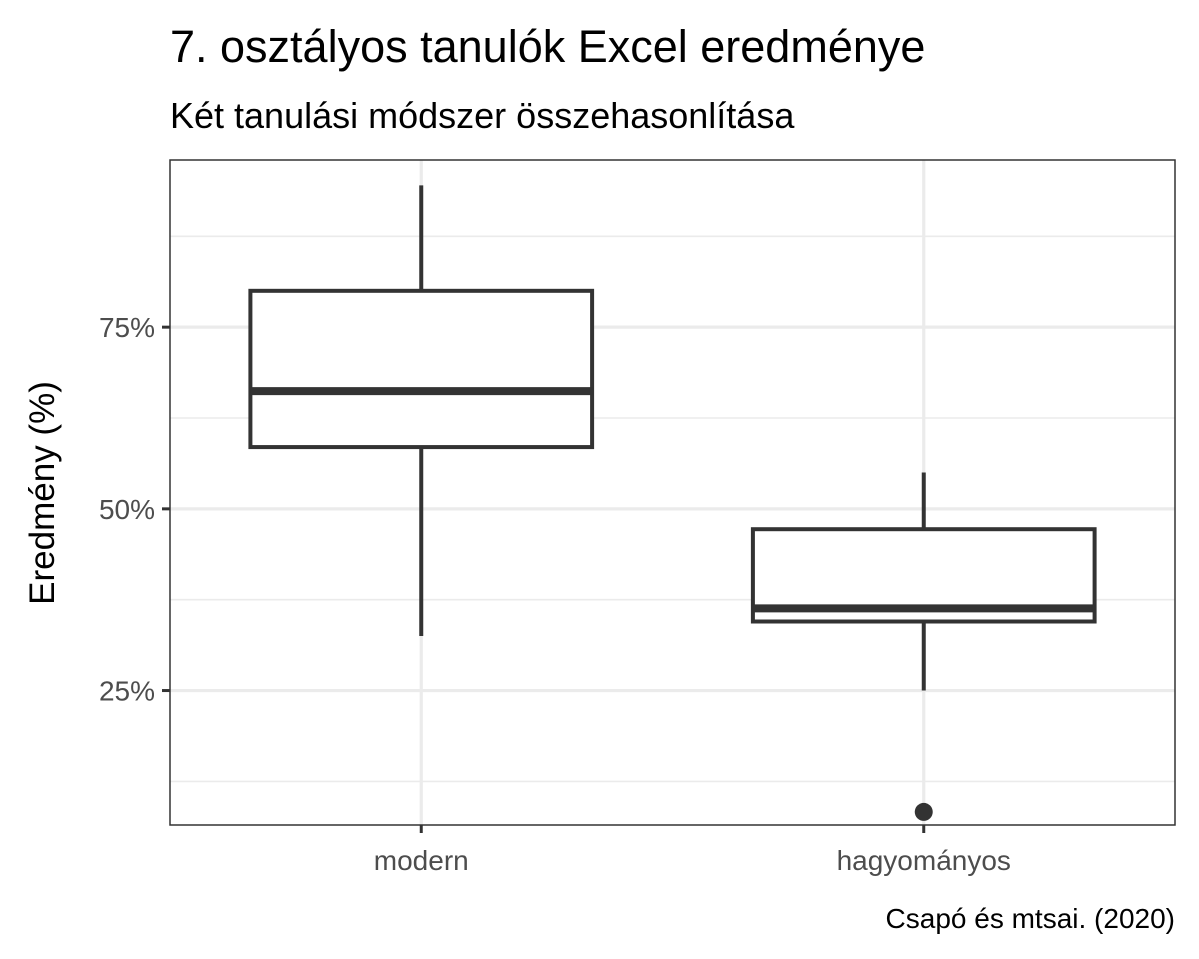 Image resolution: width=1199 pixels, height=959 pixels. What do you see at coordinates (127, 691) in the screenshot?
I see `y-tick-label: 25%` at bounding box center [127, 691].